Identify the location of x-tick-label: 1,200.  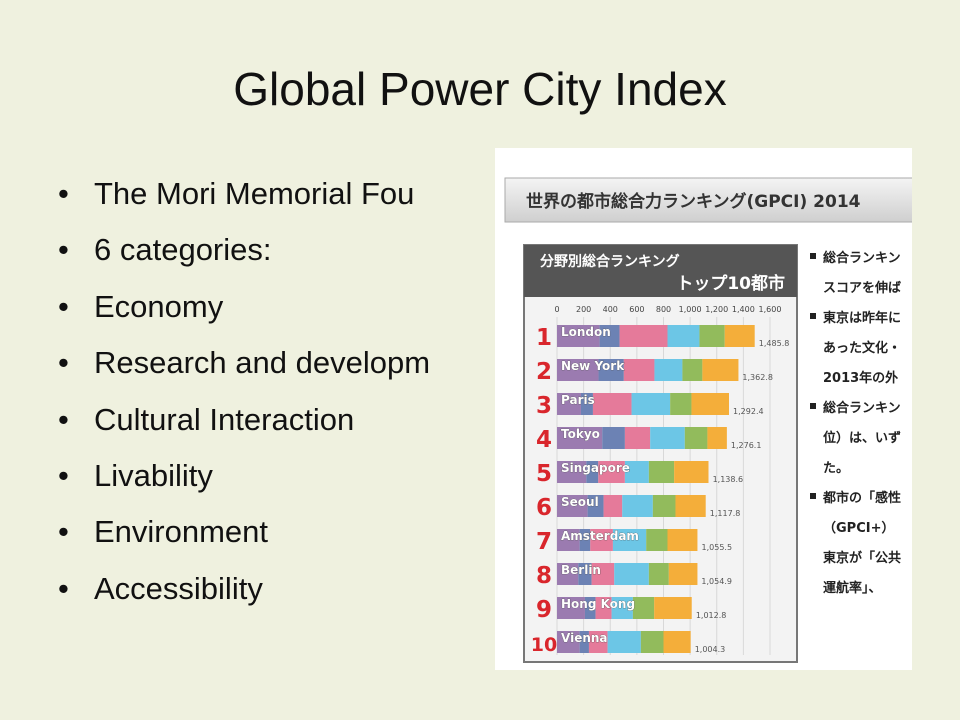
(716, 309).